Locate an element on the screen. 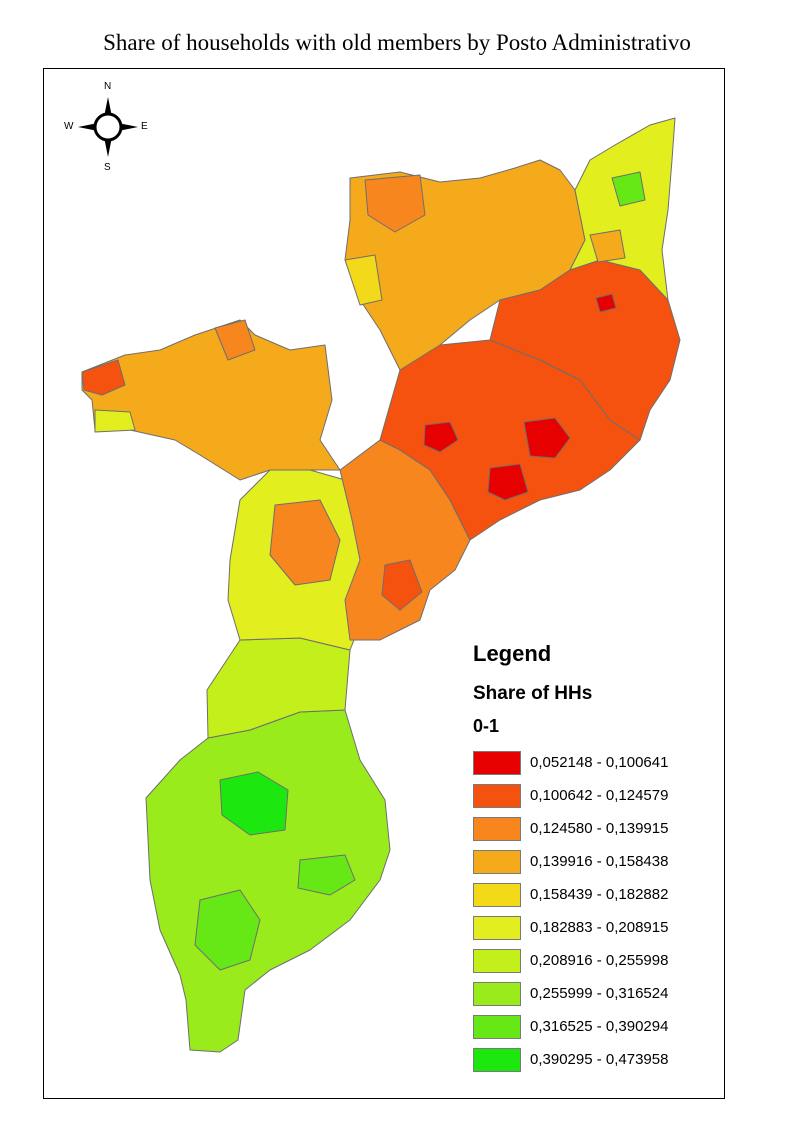  legend-item: 0,100642 - 0,124579 is located at coordinates (570, 795).